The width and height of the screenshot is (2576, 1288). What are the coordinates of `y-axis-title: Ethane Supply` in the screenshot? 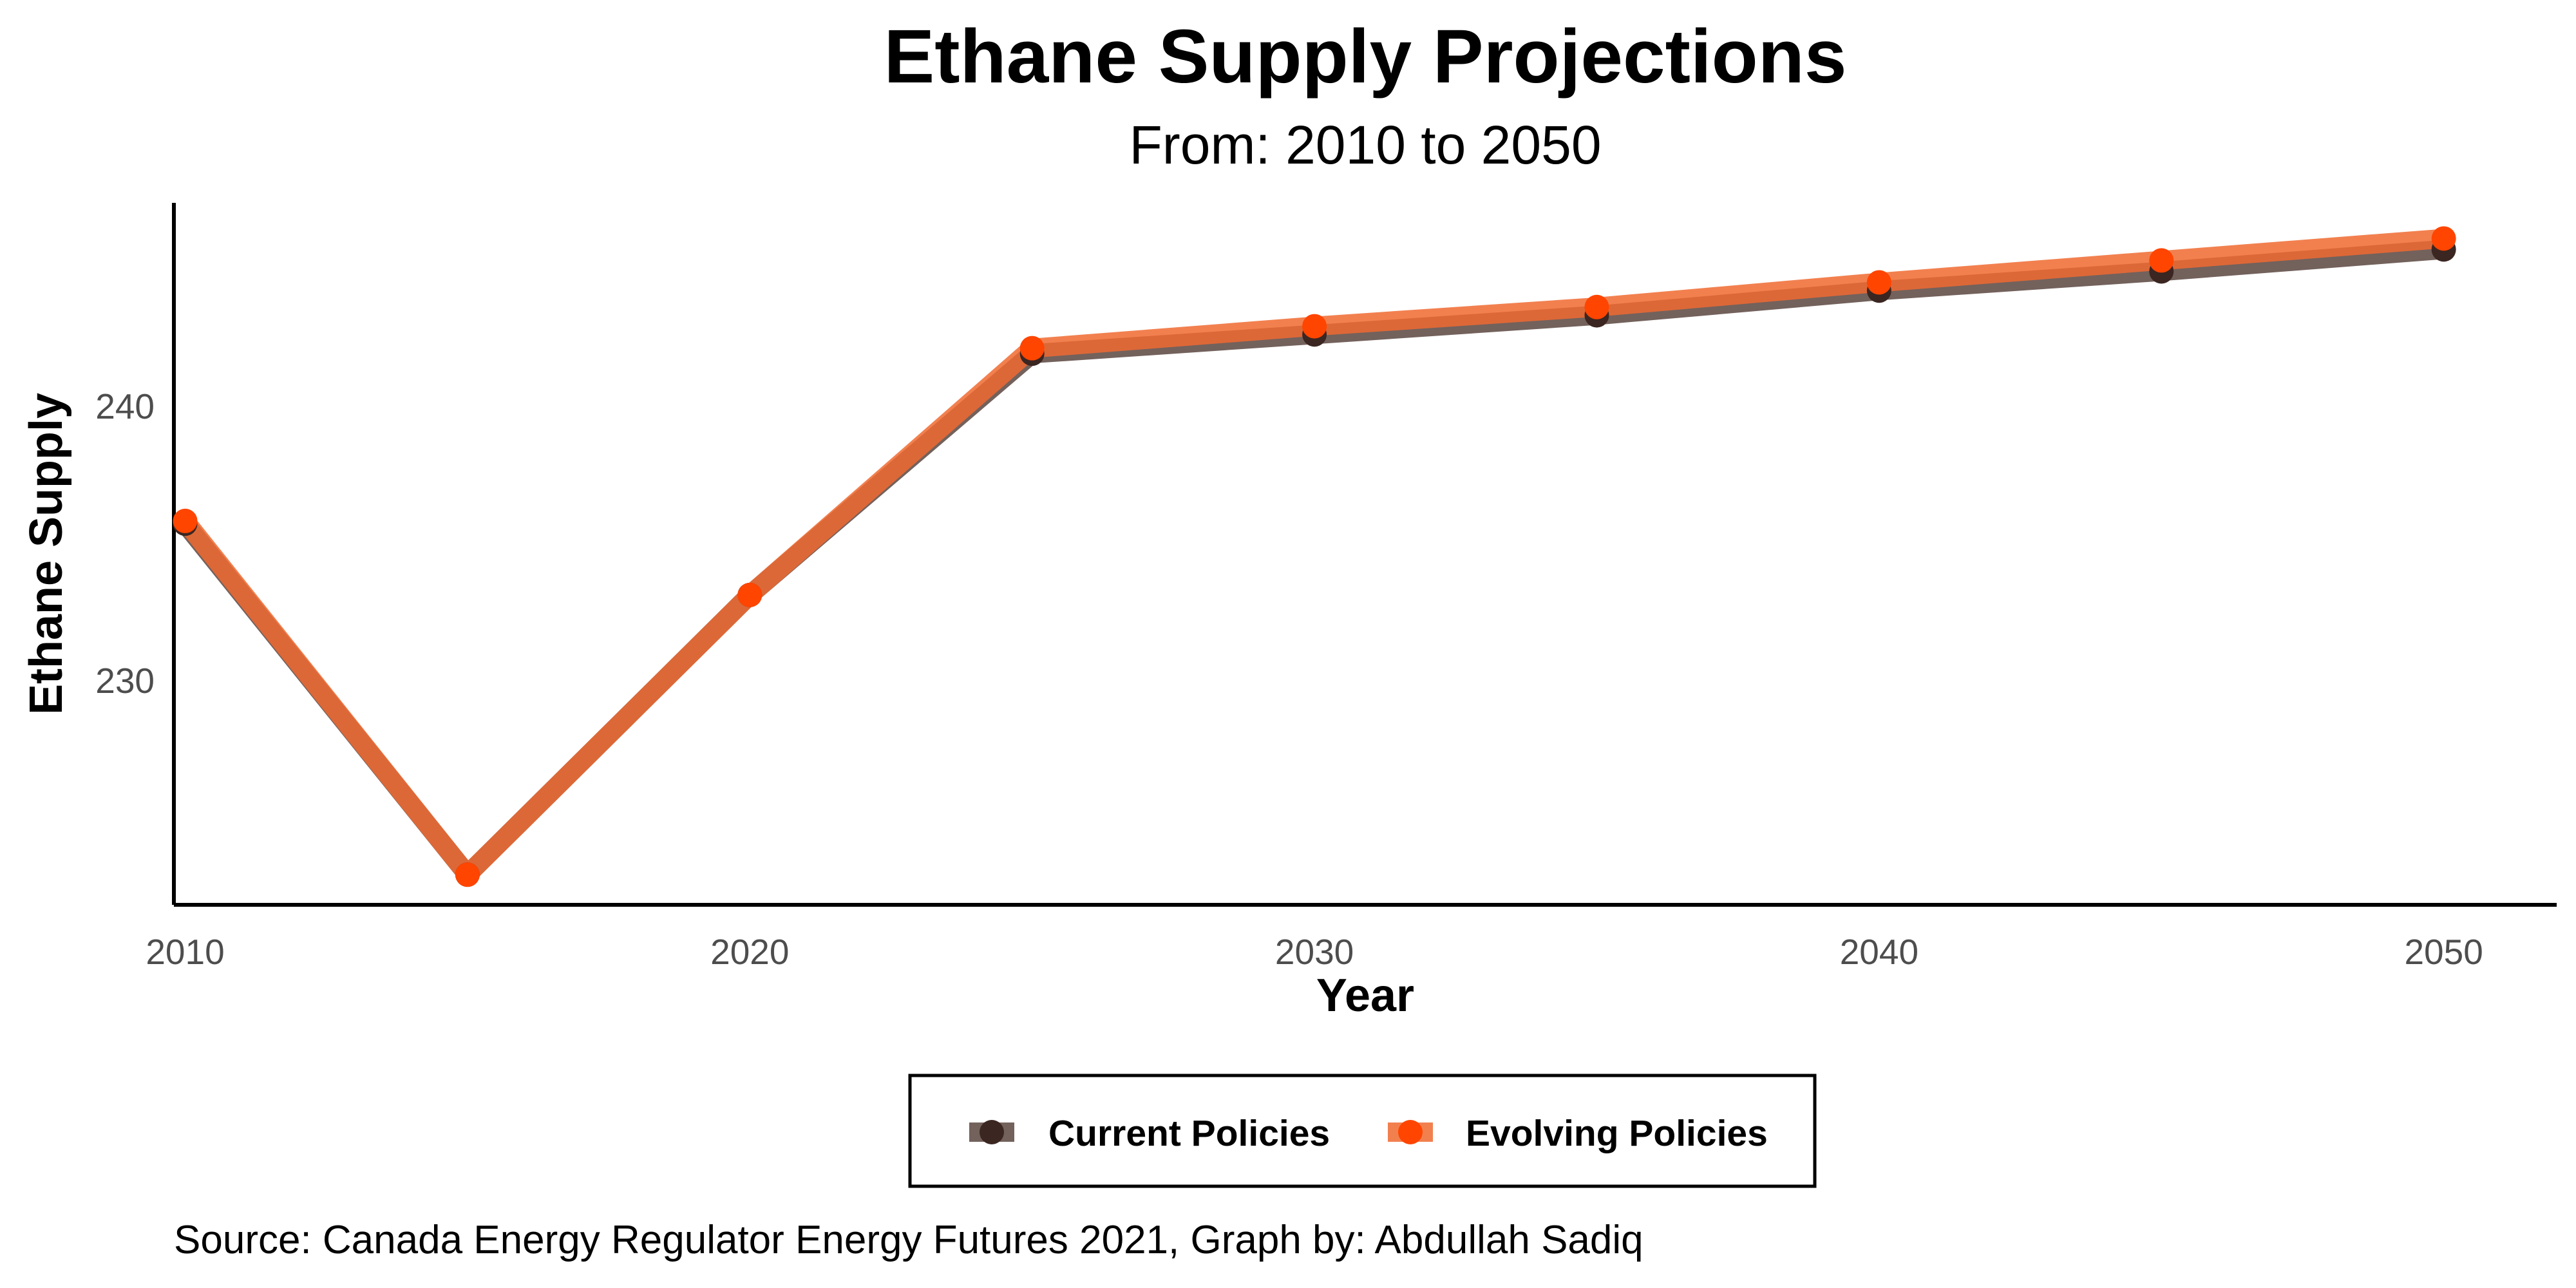 It's located at (46, 554).